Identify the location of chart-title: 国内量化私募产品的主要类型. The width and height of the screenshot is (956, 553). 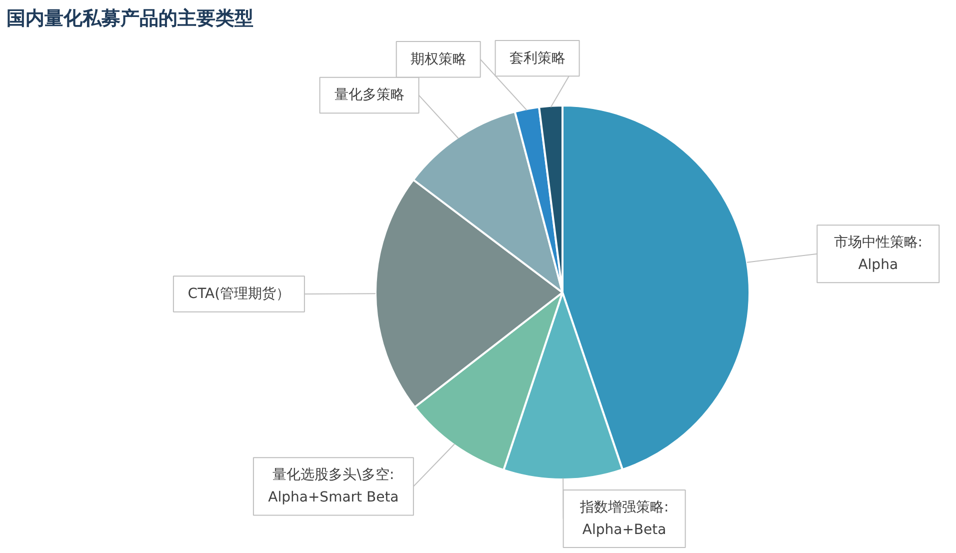
(130, 19).